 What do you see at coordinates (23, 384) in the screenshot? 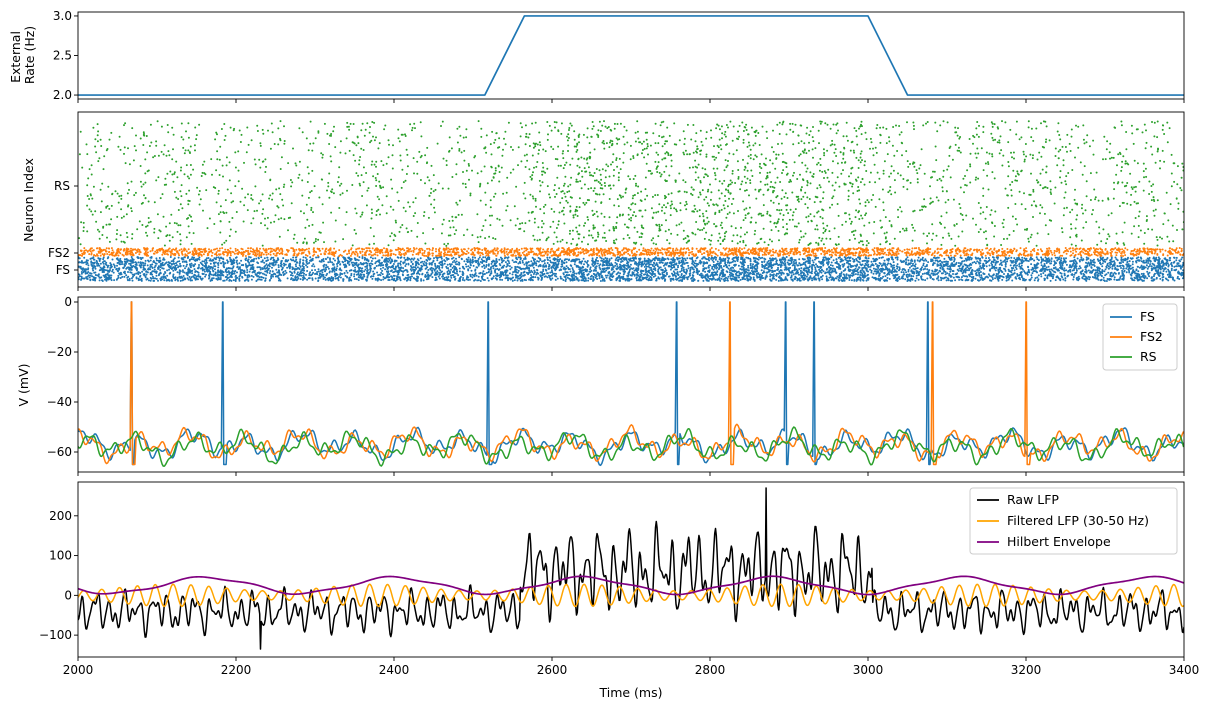
I see `y-axis-label: V (mV)` at bounding box center [23, 384].